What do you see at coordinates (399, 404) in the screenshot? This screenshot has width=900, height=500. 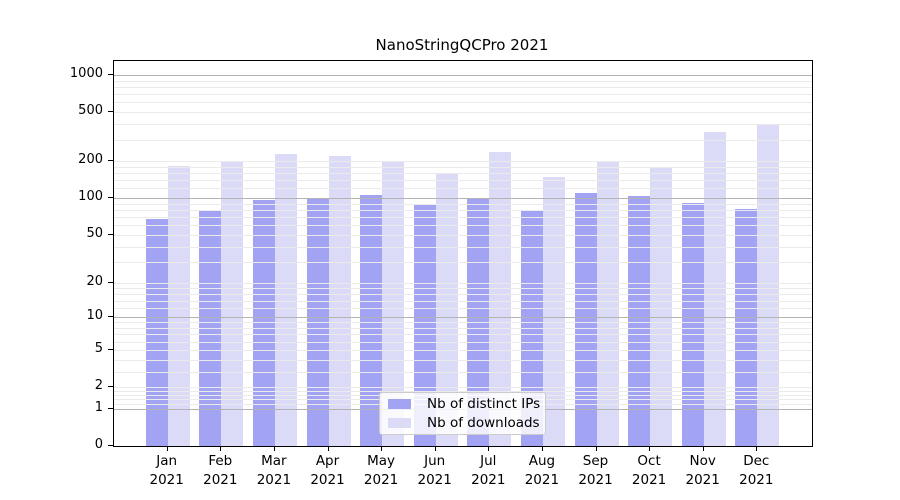 I see `legend-swatch-distinct-ips` at bounding box center [399, 404].